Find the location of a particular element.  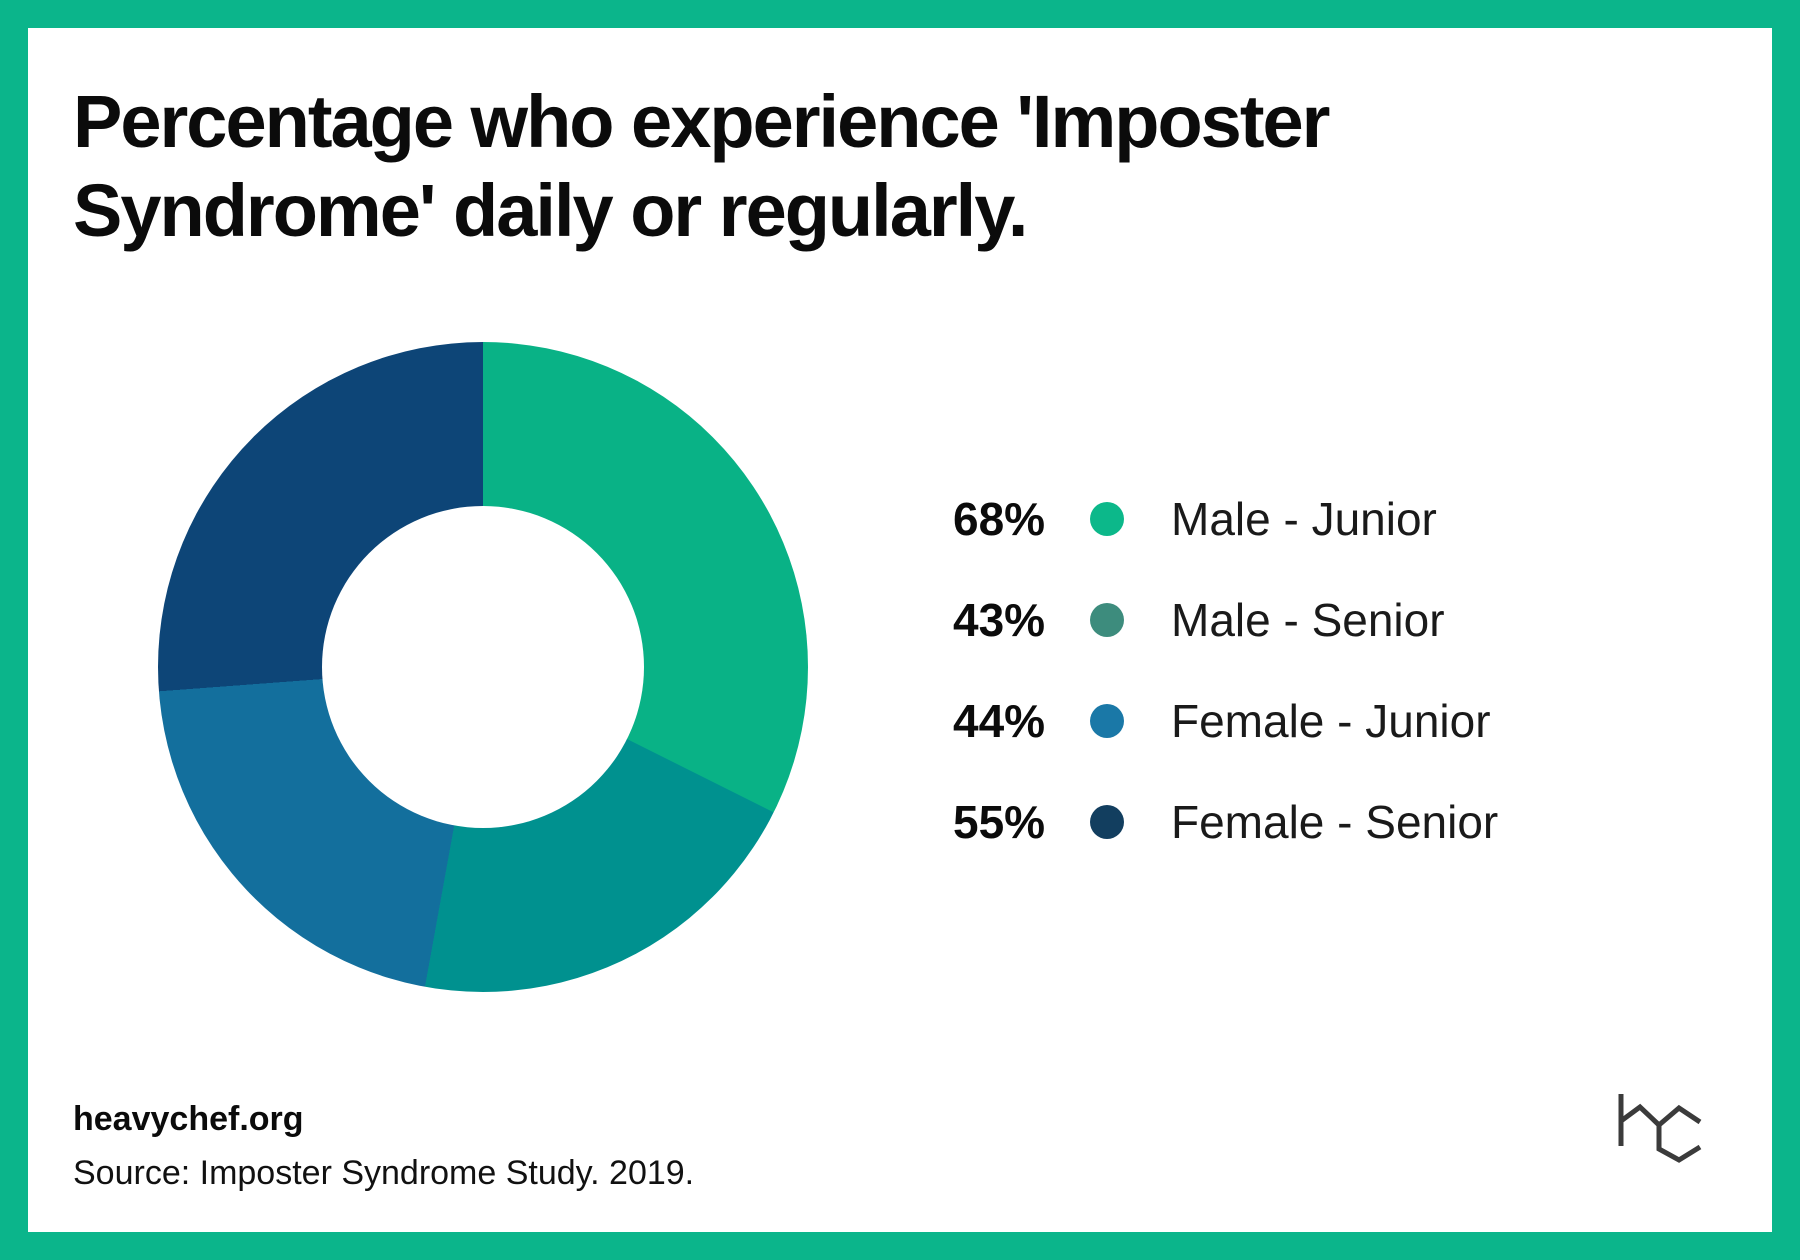

site-name: heavychef.org is located at coordinates (188, 1119).